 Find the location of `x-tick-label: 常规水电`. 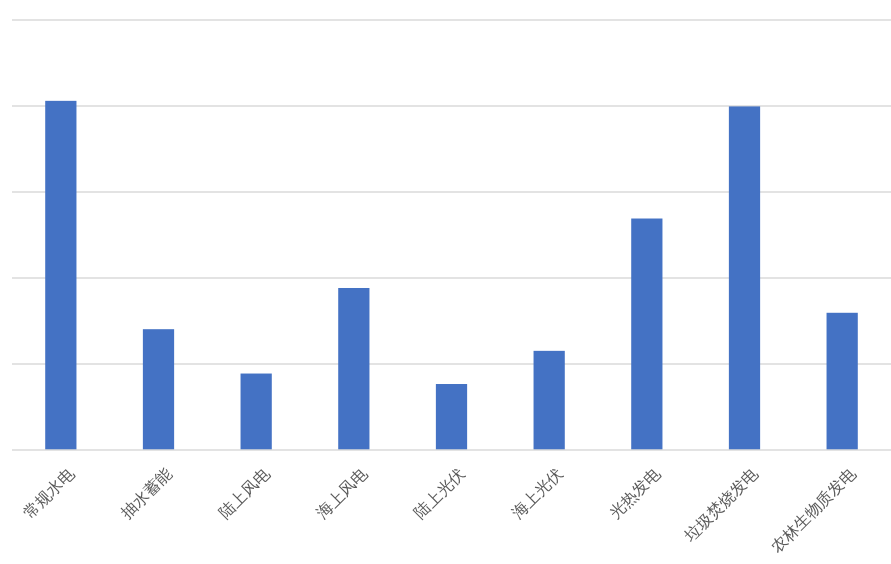

x-tick-label: 常规水电 is located at coordinates (48, 493).